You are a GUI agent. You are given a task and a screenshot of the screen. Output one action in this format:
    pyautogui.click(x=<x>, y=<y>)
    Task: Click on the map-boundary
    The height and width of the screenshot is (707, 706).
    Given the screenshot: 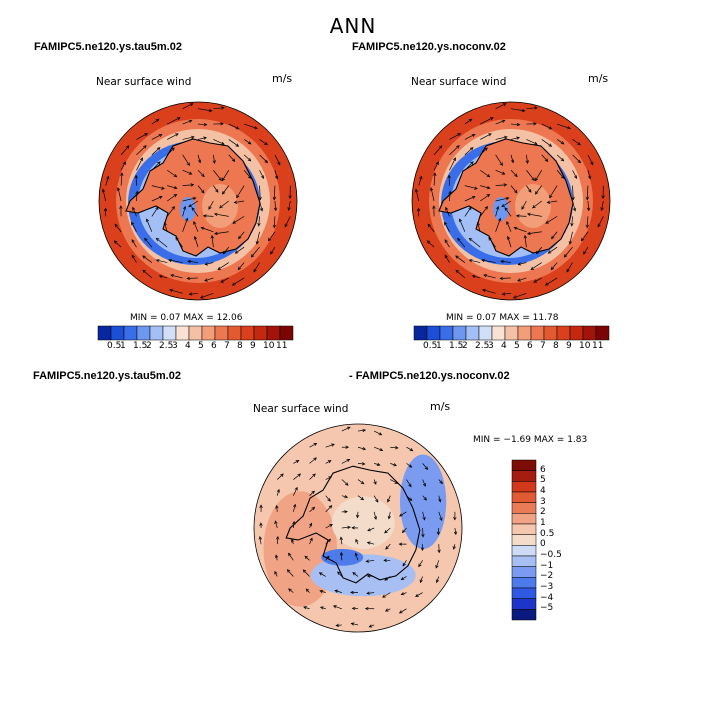 What is the action you would take?
    pyautogui.click(x=358, y=528)
    